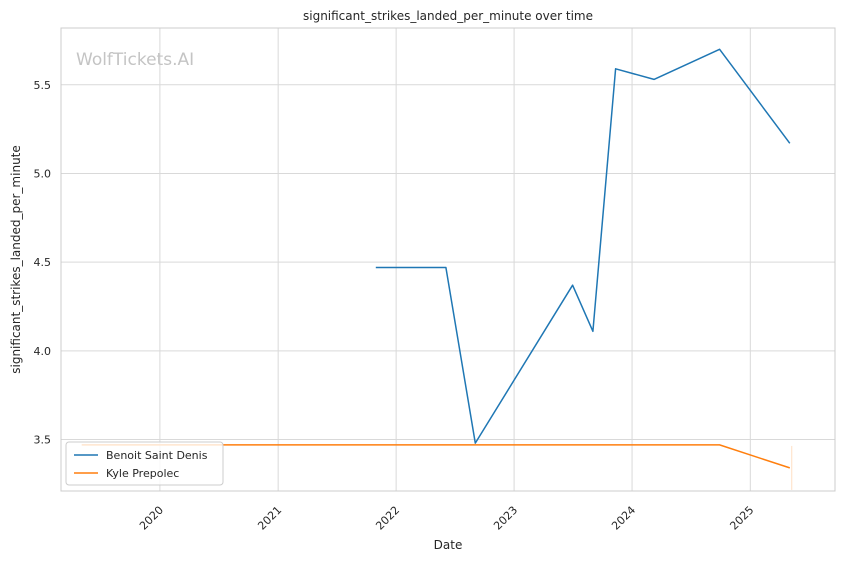 The width and height of the screenshot is (844, 561). I want to click on watermark-text: WolfTickets.AI, so click(135, 60).